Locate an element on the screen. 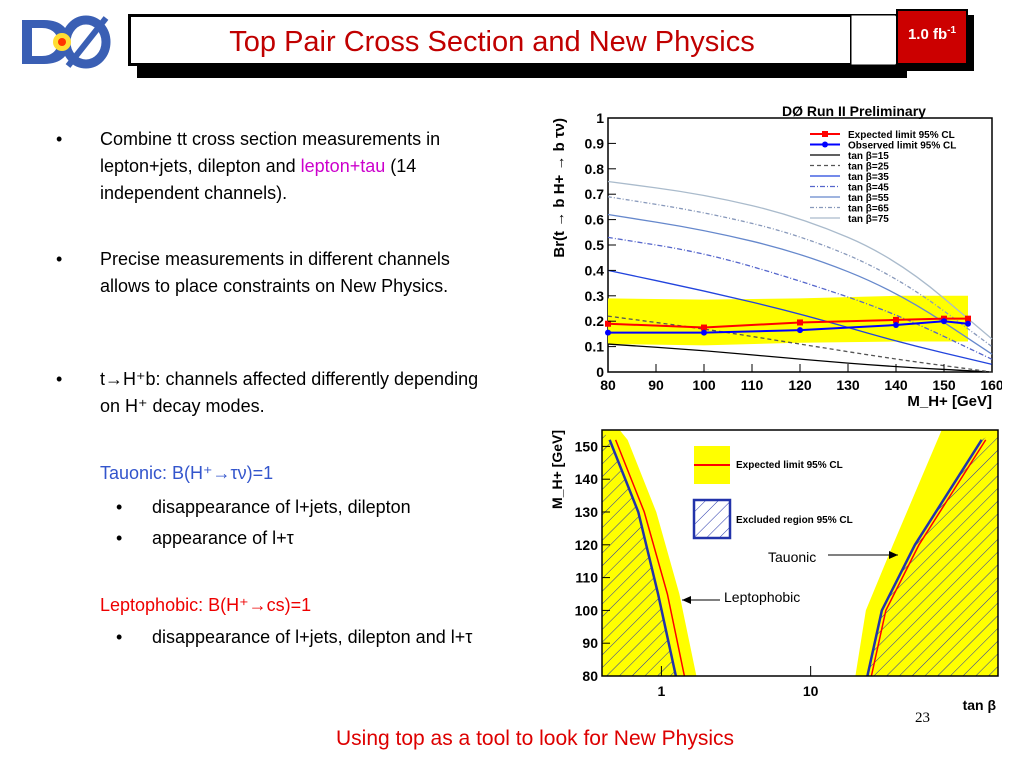 The width and height of the screenshot is (1024, 768). y-tick-label: 0 is located at coordinates (600, 372).